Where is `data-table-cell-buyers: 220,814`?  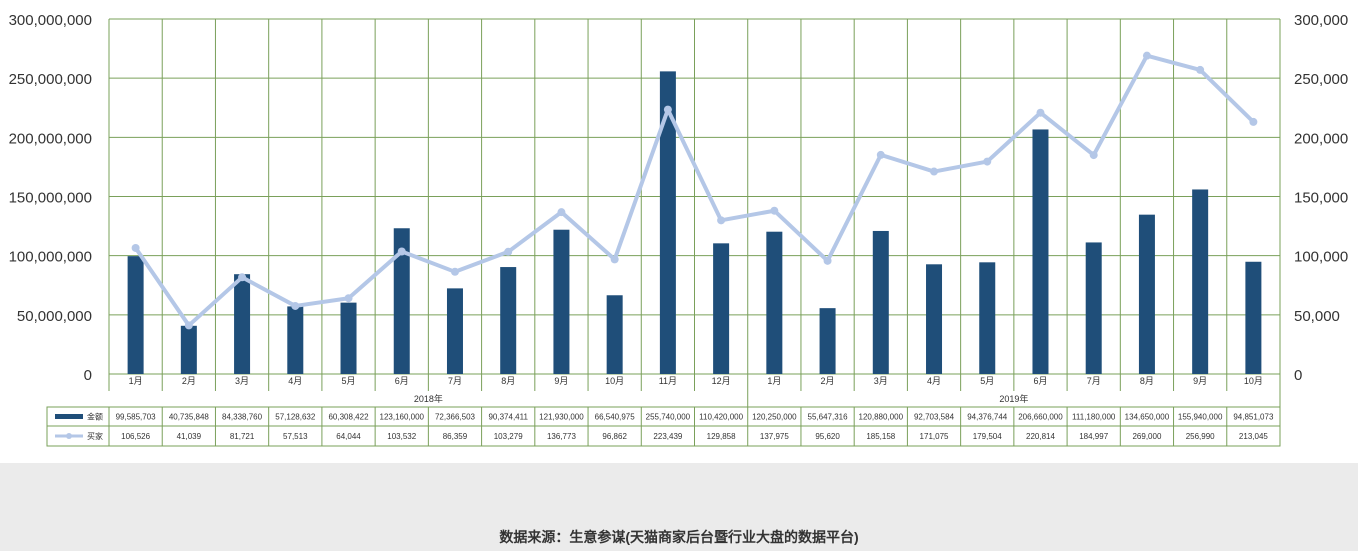 data-table-cell-buyers: 220,814 is located at coordinates (1040, 436).